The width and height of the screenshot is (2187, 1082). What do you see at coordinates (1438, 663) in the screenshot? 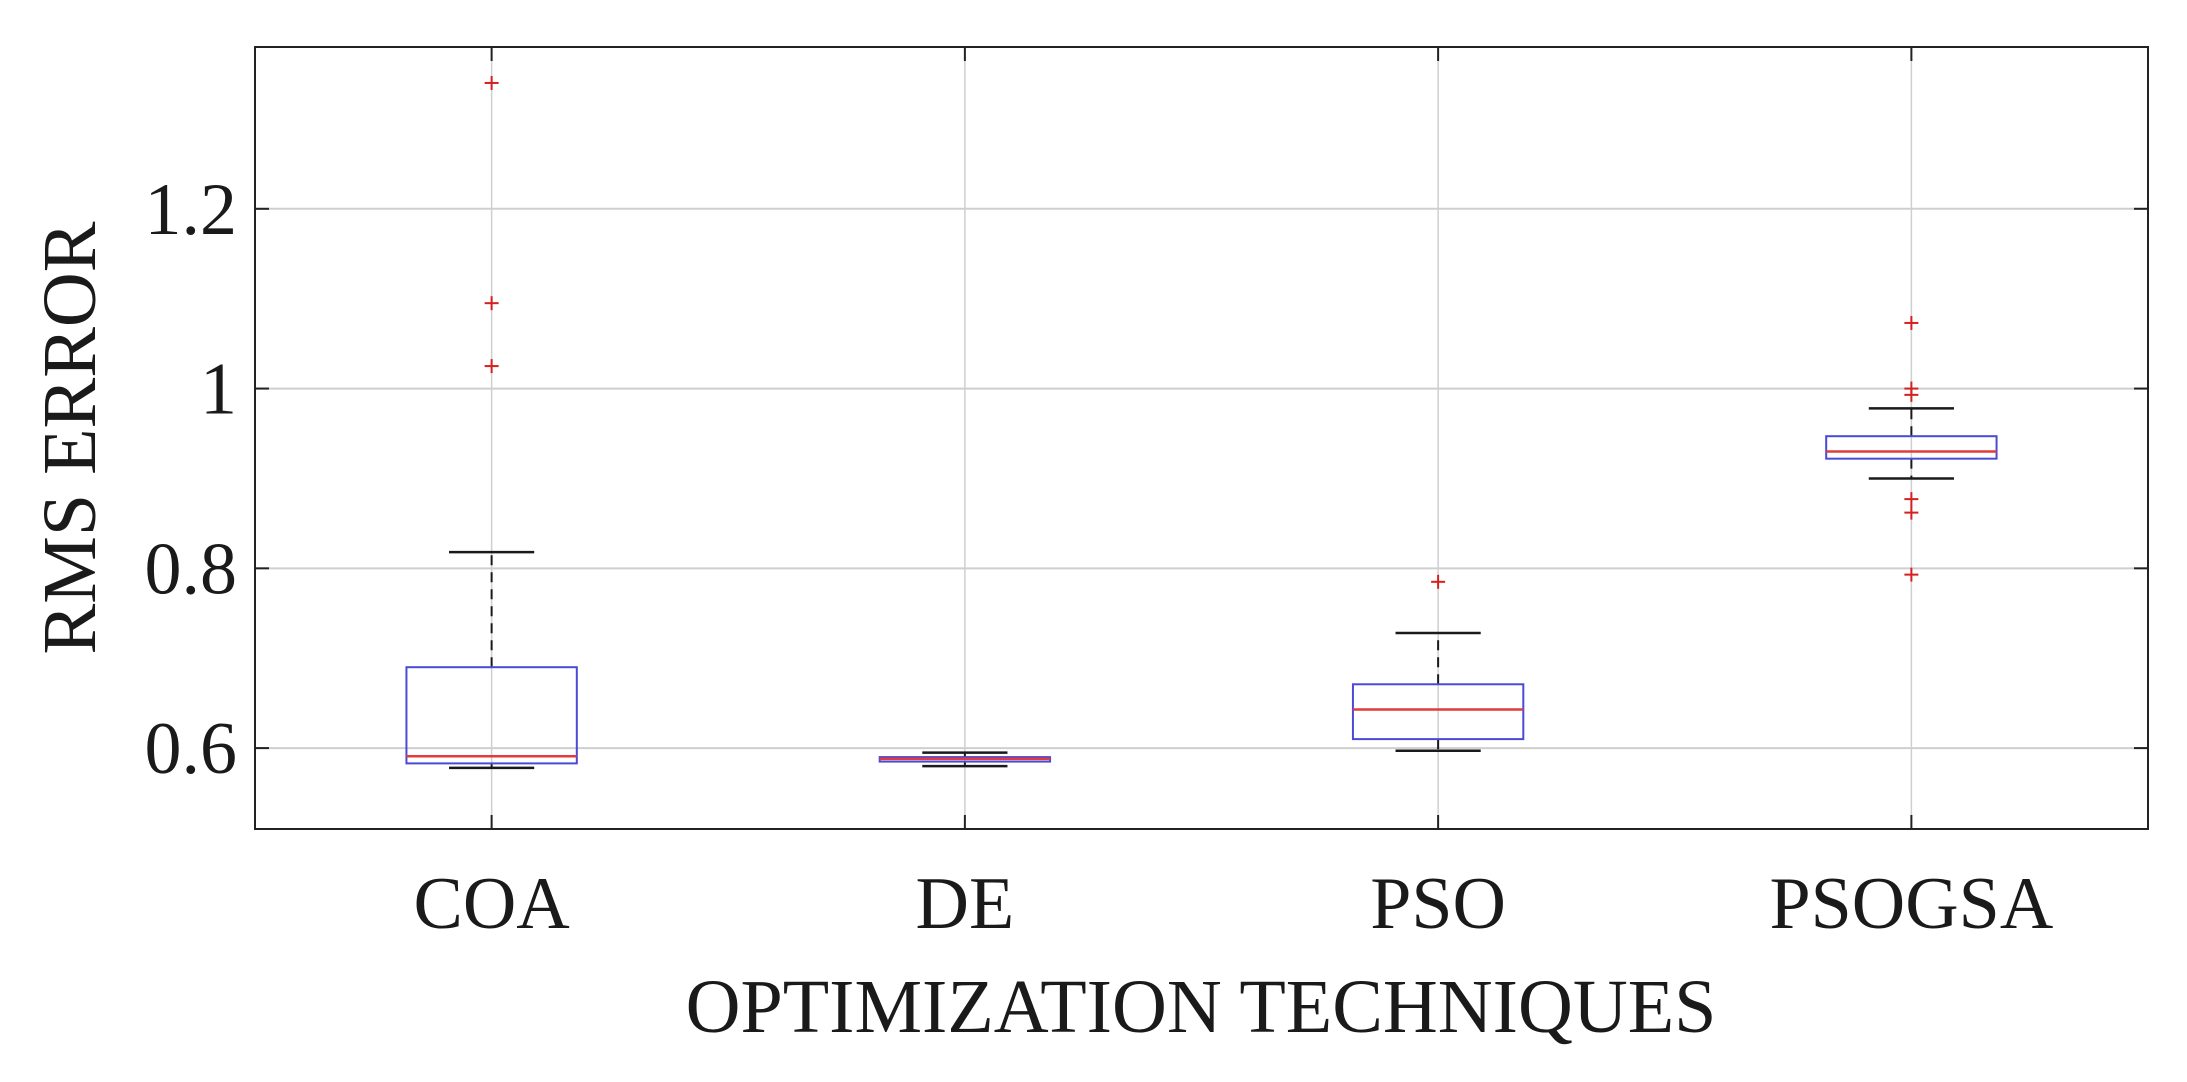
I see `box-pso` at bounding box center [1438, 663].